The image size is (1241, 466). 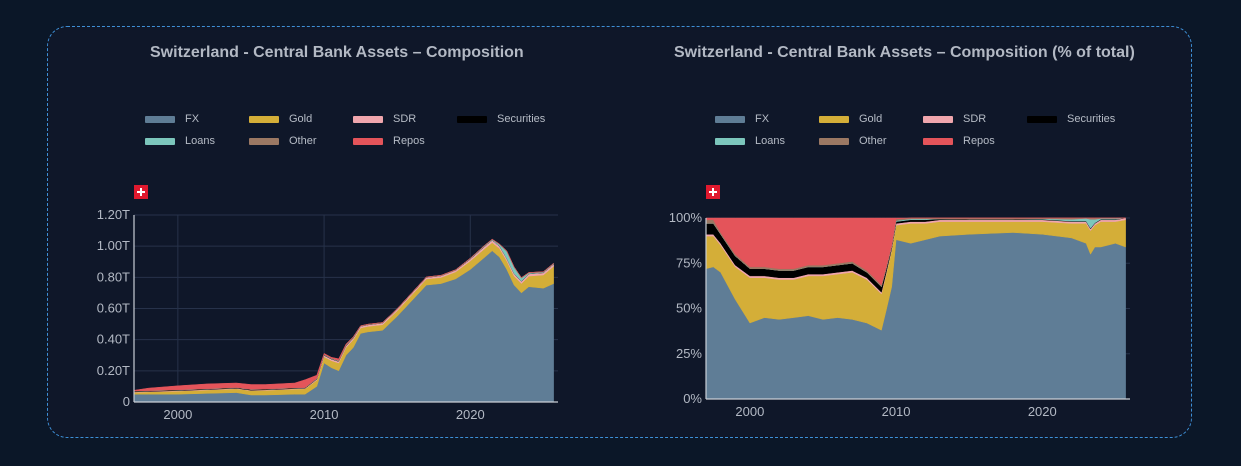 I want to click on y-tick-label: 100%, so click(x=686, y=217).